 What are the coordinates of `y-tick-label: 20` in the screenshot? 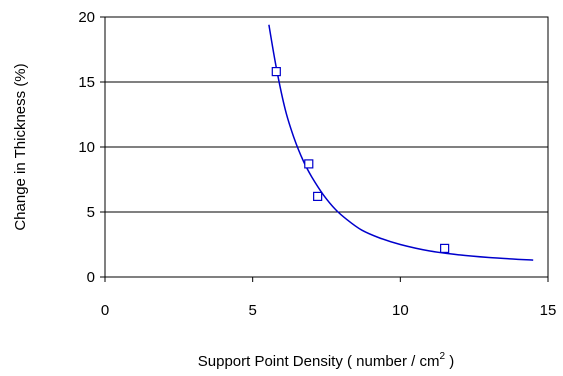 It's located at (86, 17).